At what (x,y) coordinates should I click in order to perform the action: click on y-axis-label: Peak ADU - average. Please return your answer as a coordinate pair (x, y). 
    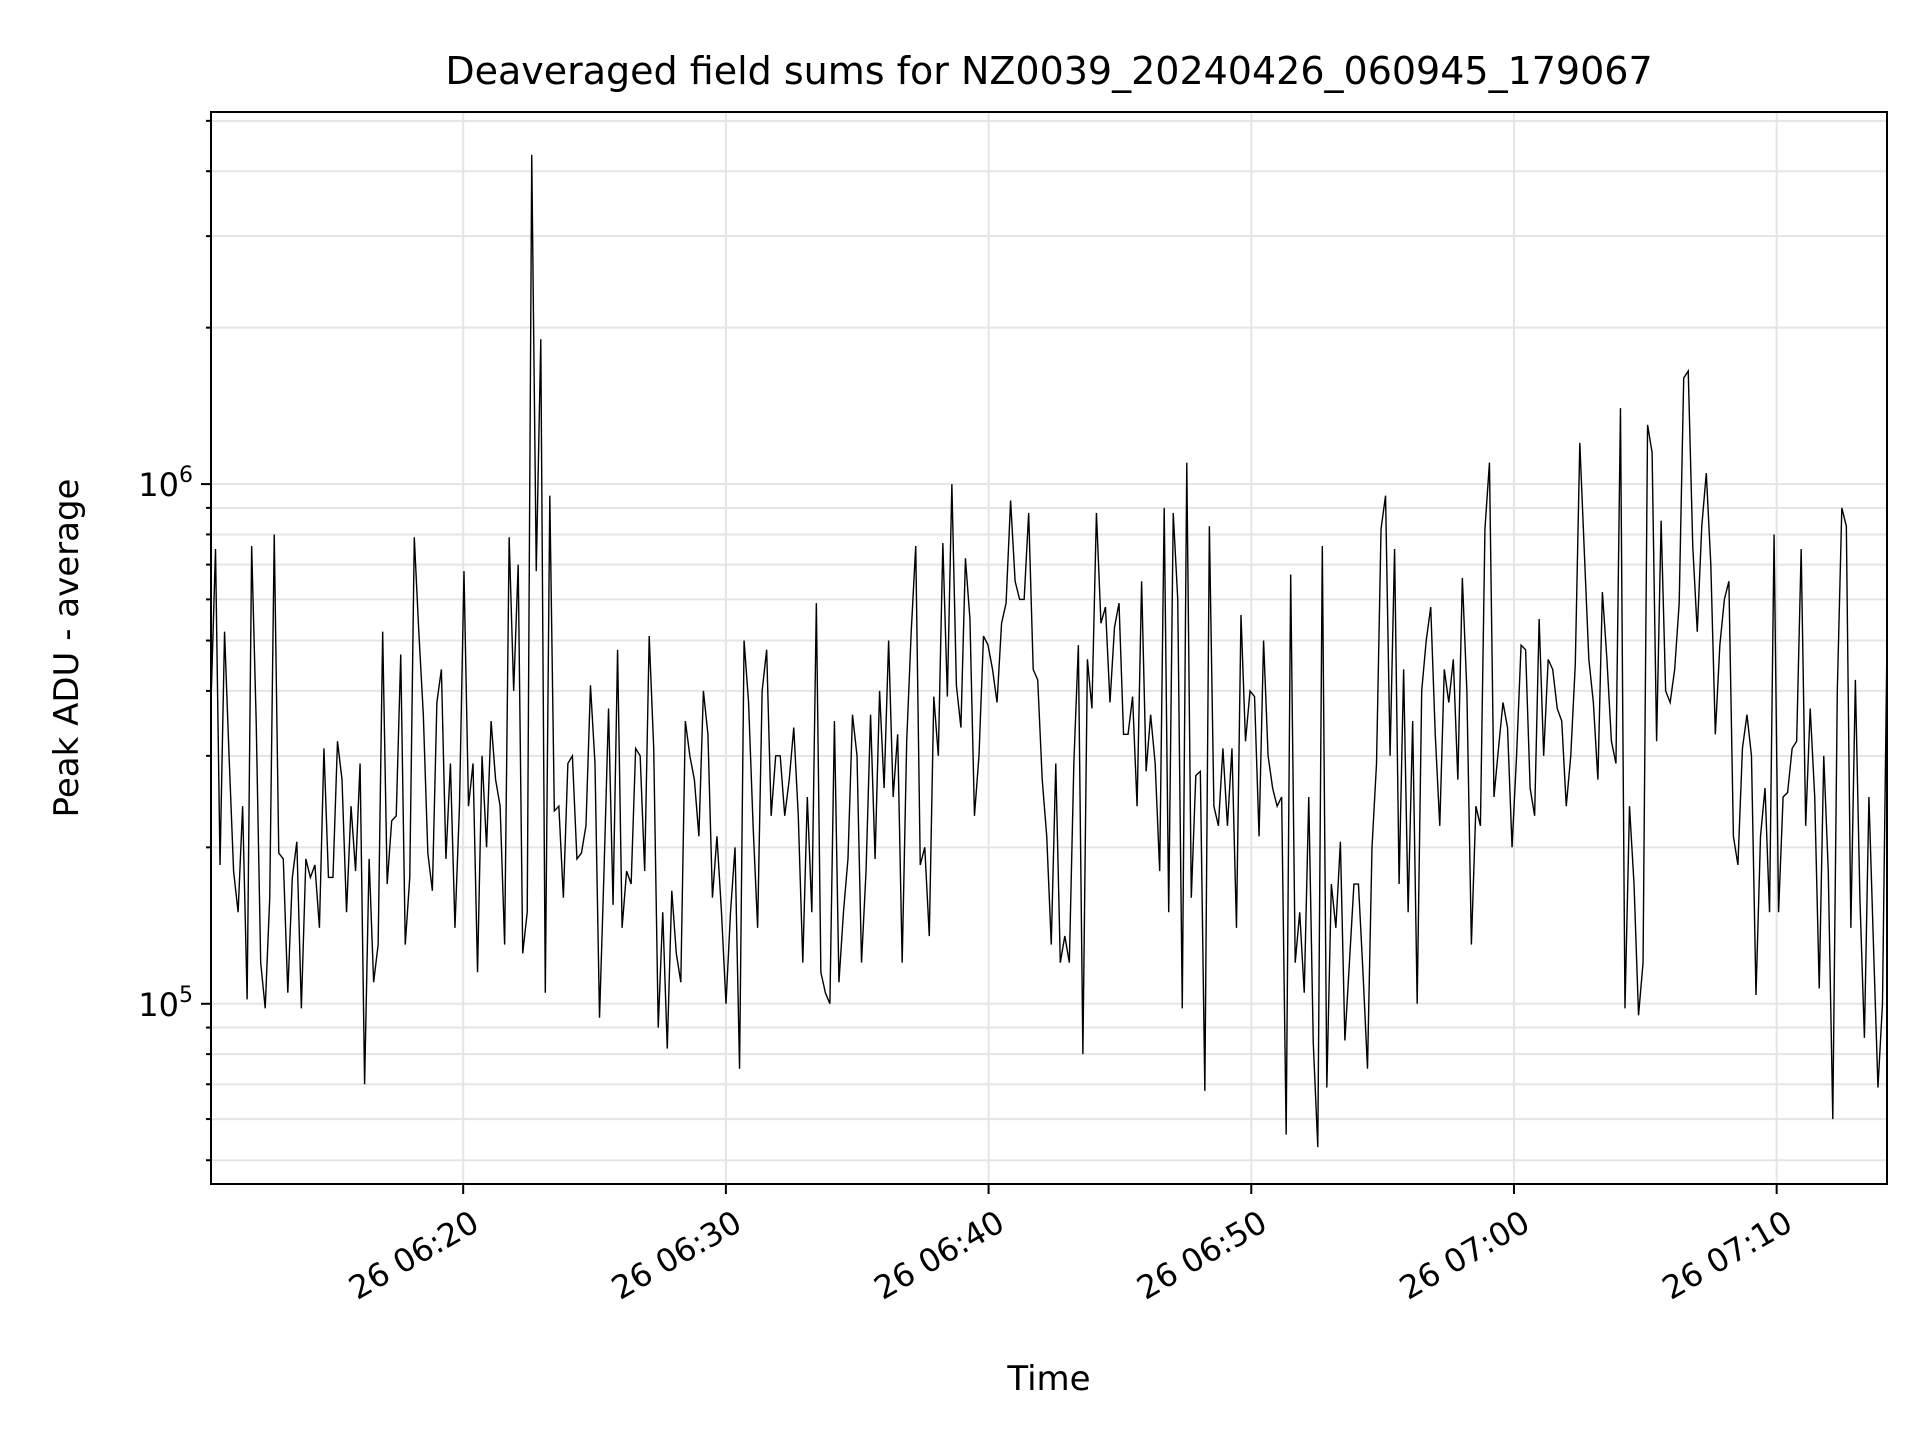
    Looking at the image, I should click on (67, 648).